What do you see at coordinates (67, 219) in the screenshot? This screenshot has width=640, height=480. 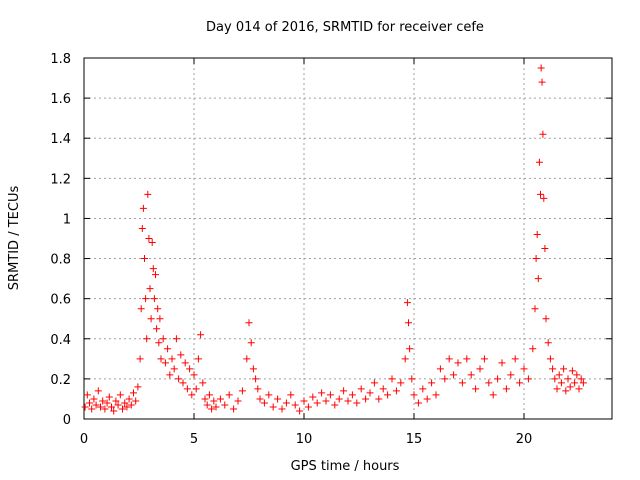 I see `y-tick-label: 1` at bounding box center [67, 219].